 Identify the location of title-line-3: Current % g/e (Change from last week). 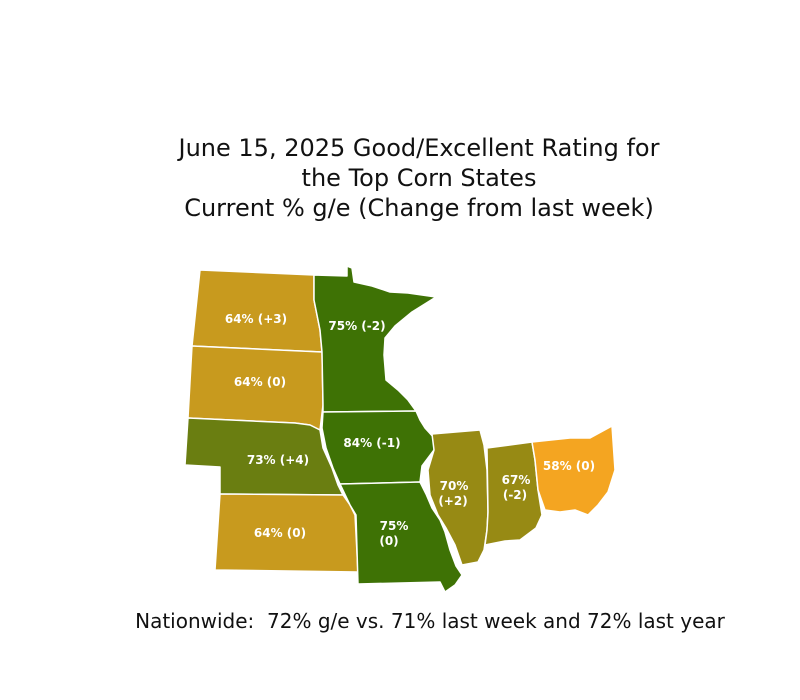
(419, 208).